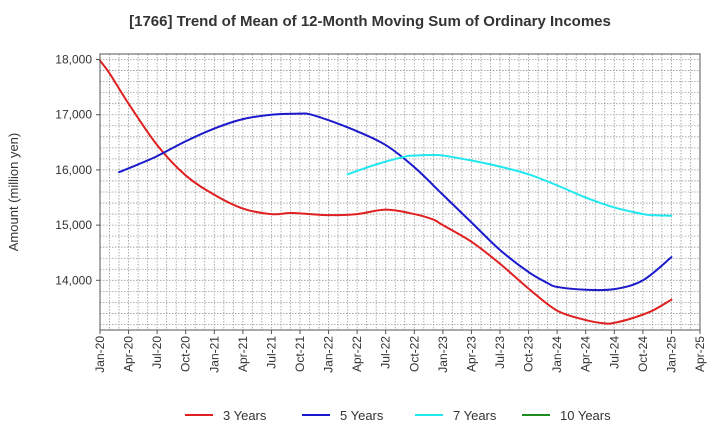 The height and width of the screenshot is (440, 720). What do you see at coordinates (362, 415) in the screenshot?
I see `legend-label-2: 5 Years` at bounding box center [362, 415].